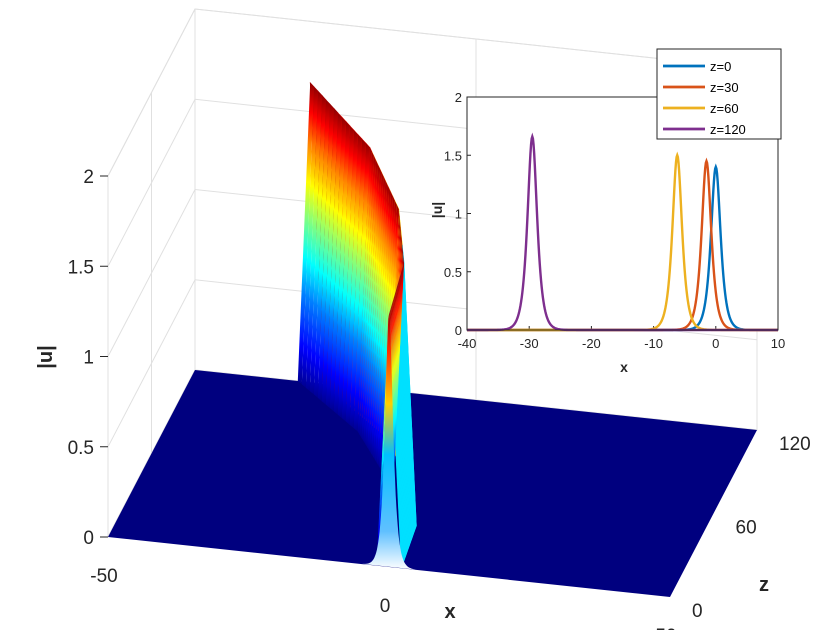 This screenshot has height=630, width=840. Describe the element at coordinates (720, 66) in the screenshot. I see `legend-label: z=0` at that location.